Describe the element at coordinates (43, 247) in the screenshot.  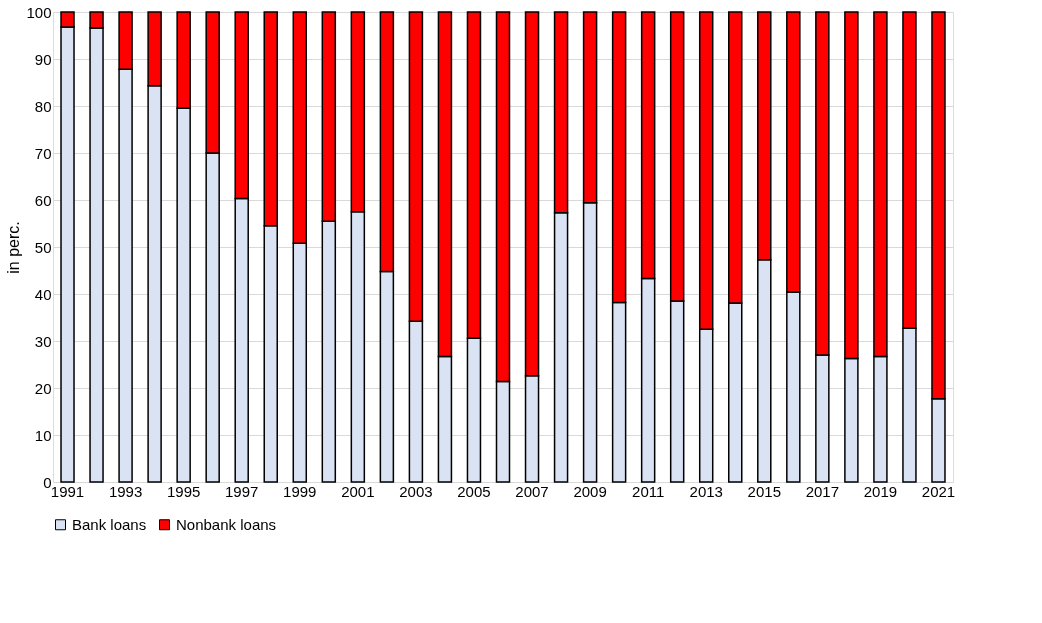
I see `y-tick-label: 50` at that location.